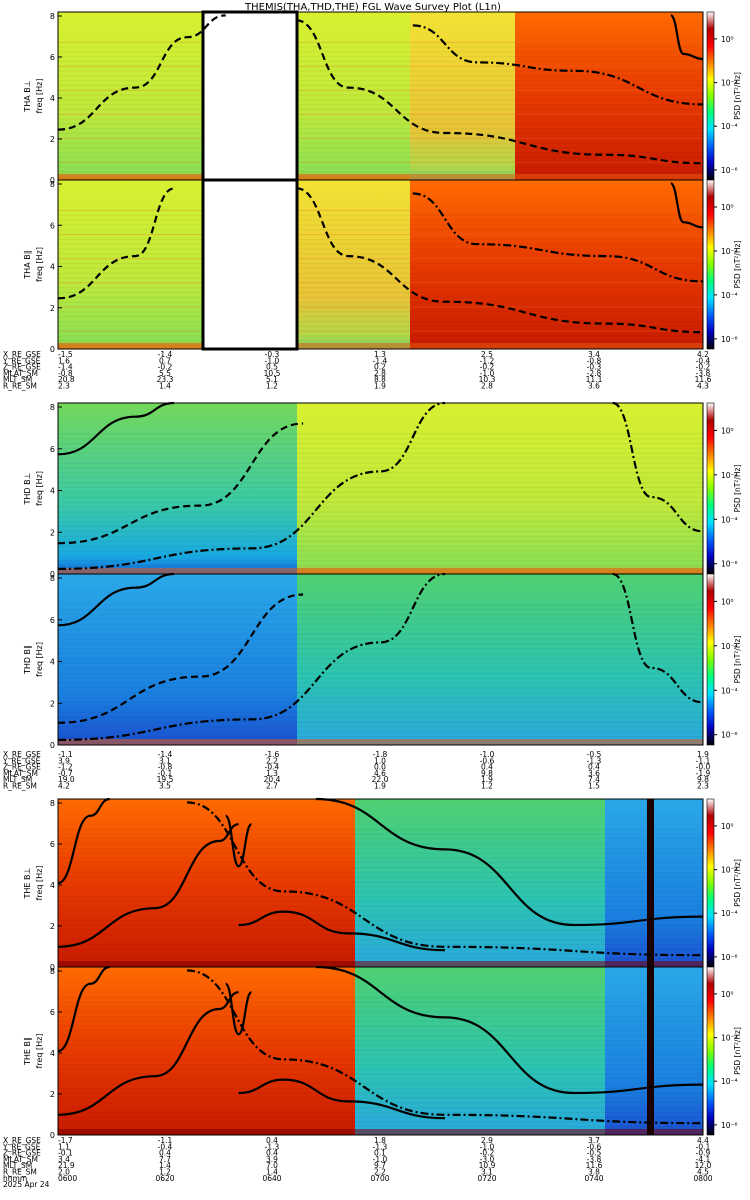 The image size is (750, 1200). Describe the element at coordinates (703, 760) in the screenshot. I see `ephemeris-value: -1.1` at that location.